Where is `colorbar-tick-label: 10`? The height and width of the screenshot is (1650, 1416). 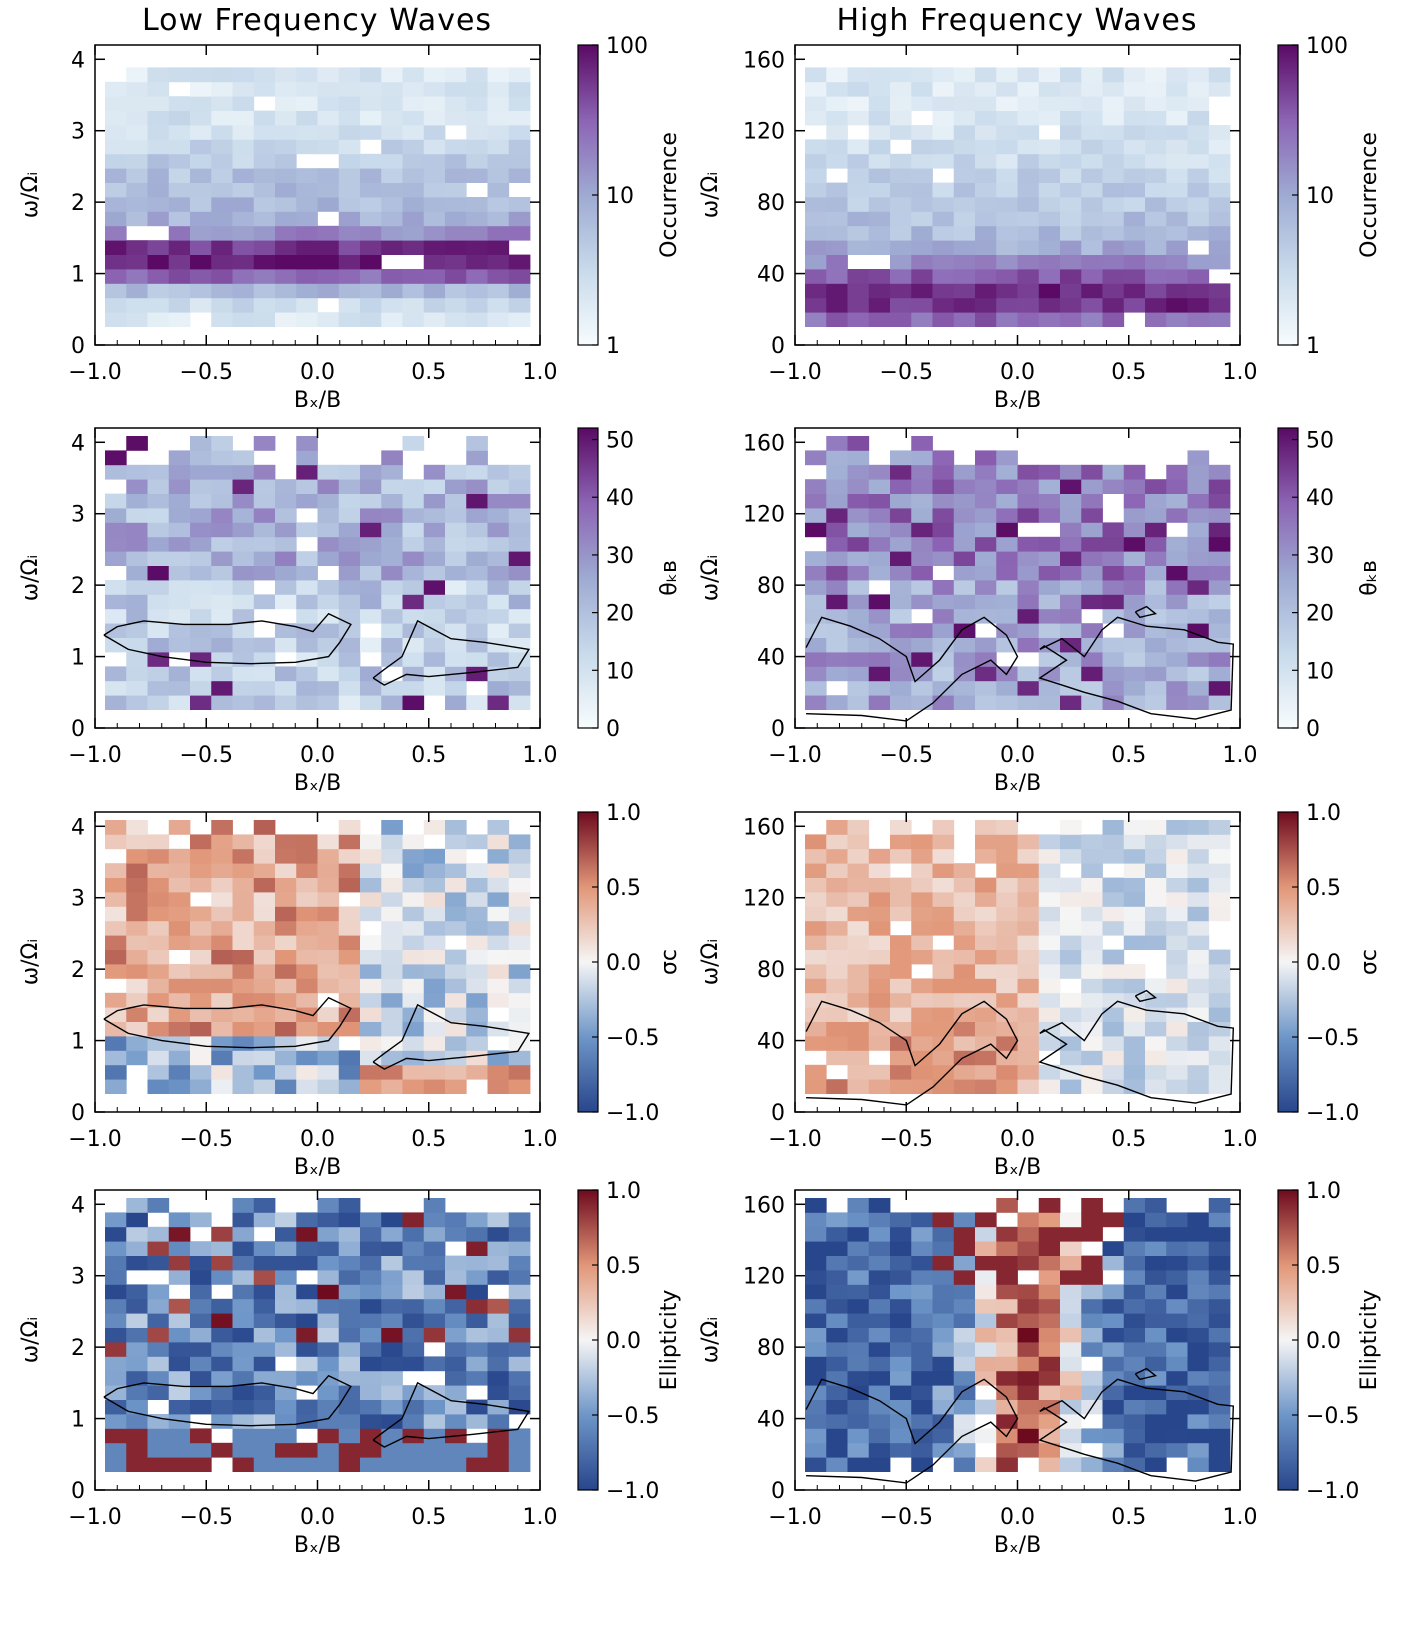
colorbar-tick-label: 10 is located at coordinates (620, 671).